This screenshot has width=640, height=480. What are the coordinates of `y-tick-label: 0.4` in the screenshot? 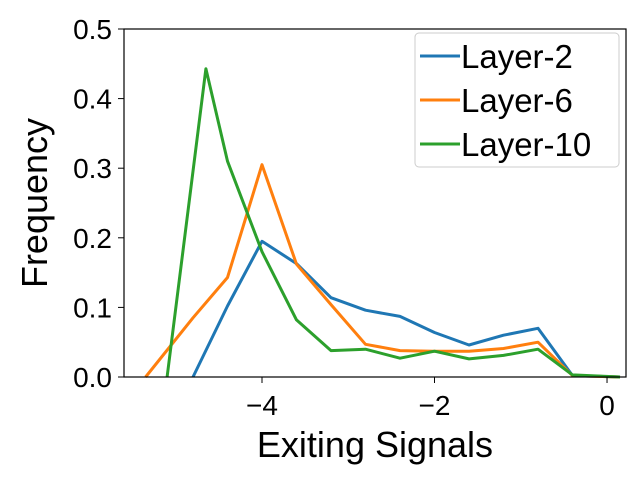 It's located at (92, 99).